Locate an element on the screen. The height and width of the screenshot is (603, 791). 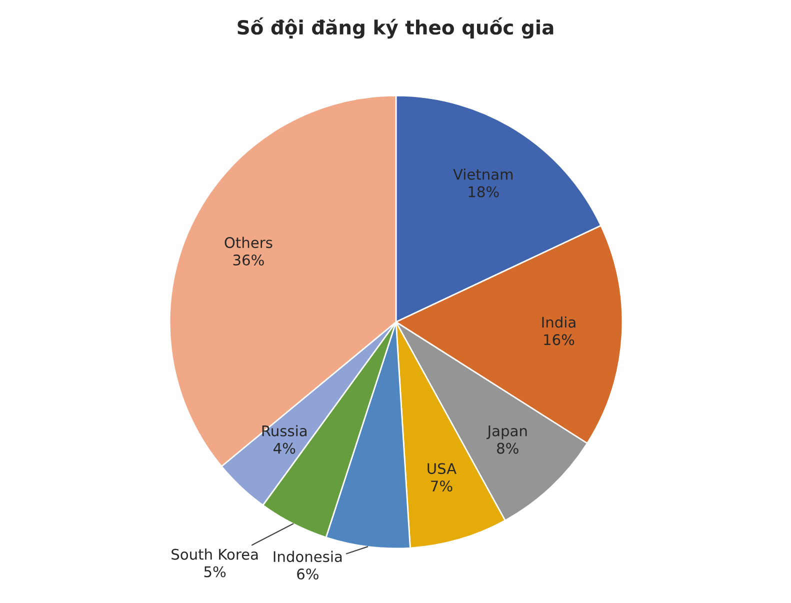
data-label: 8% is located at coordinates (507, 448).